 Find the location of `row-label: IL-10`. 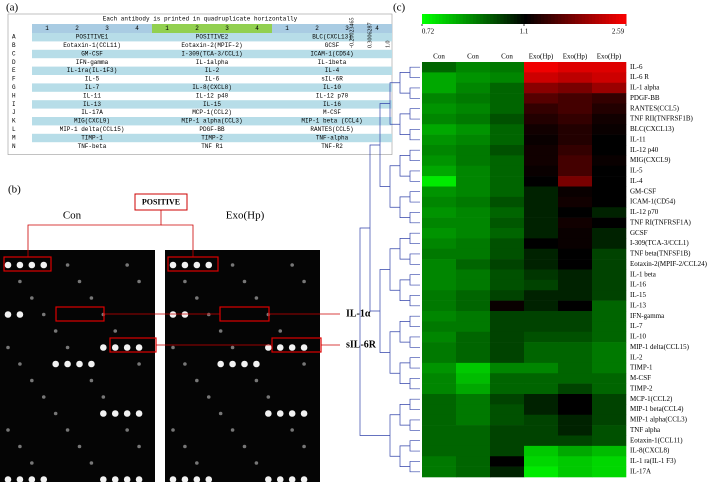

row-label: IL-10 is located at coordinates (638, 337).